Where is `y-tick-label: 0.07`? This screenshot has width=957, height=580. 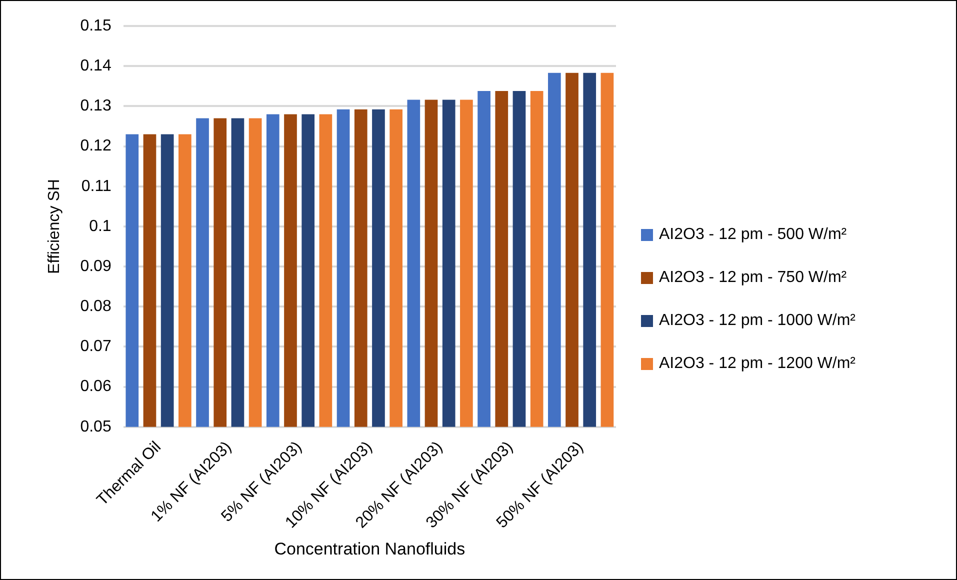
y-tick-label: 0.07 is located at coordinates (96, 347).